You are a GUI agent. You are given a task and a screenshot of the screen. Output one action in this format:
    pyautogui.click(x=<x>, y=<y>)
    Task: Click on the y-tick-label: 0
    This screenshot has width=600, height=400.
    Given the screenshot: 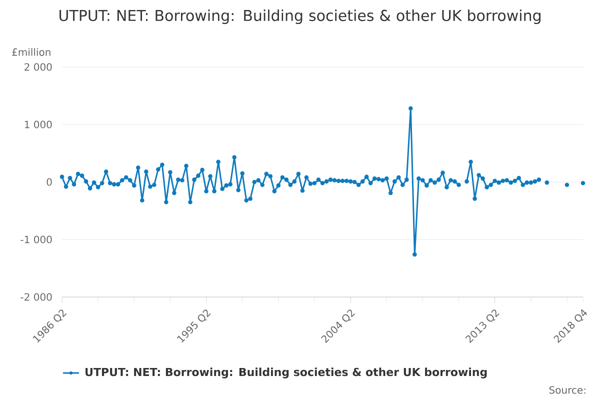 What is the action you would take?
    pyautogui.click(x=49, y=182)
    